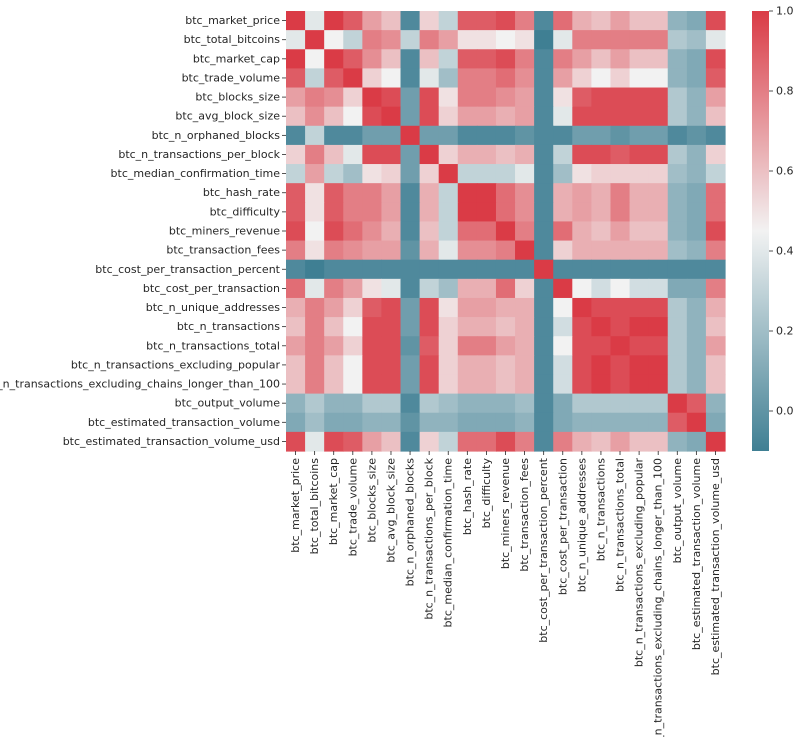 This screenshot has width=805, height=742. I want to click on colorbar-tick-label: 0.0, so click(785, 411).